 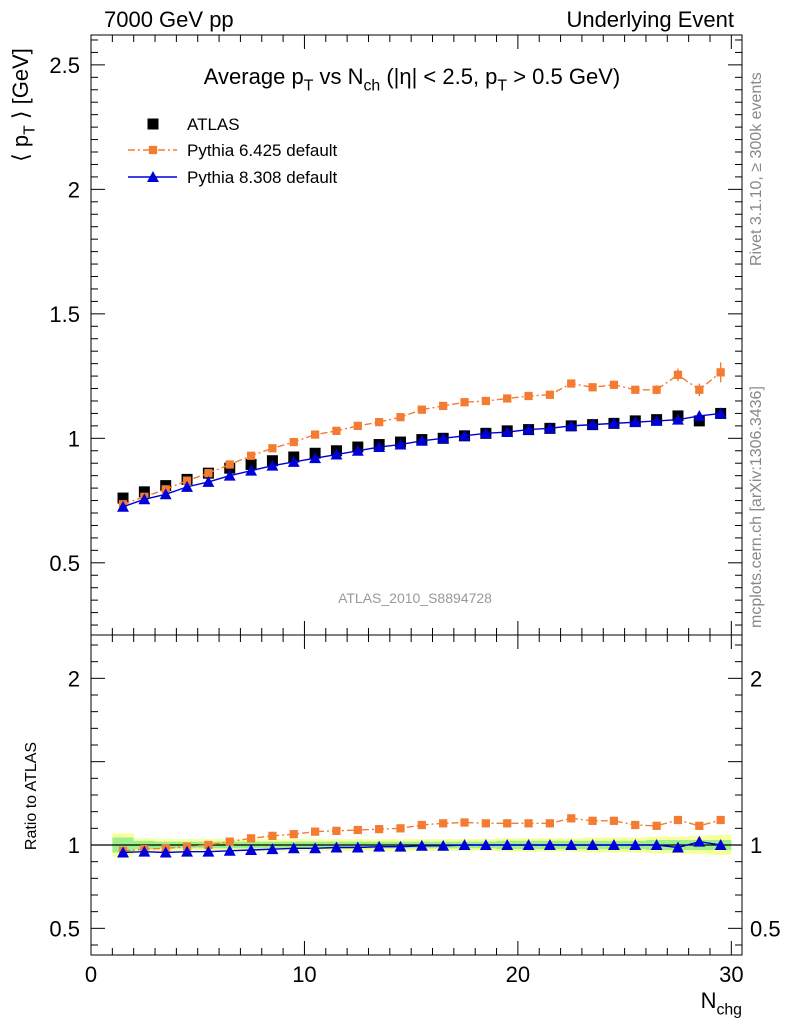 What do you see at coordinates (233, 150) in the screenshot?
I see `legend-entry: Pythia 6.425 default` at bounding box center [233, 150].